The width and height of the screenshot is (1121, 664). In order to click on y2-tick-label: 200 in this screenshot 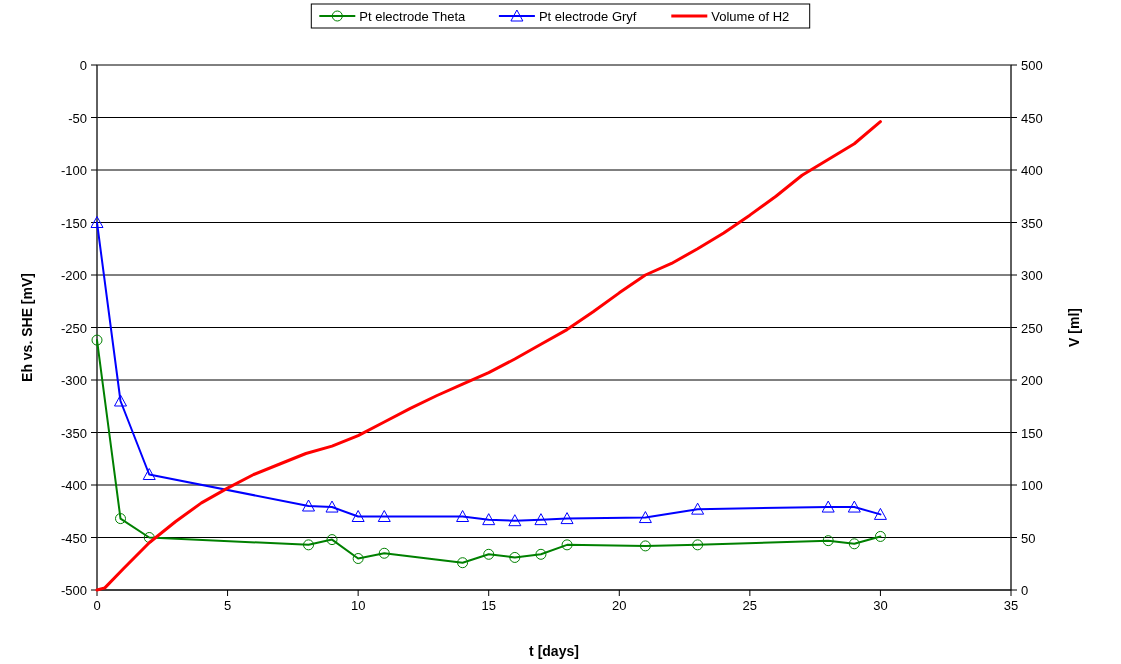, I will do `click(1032, 380)`.